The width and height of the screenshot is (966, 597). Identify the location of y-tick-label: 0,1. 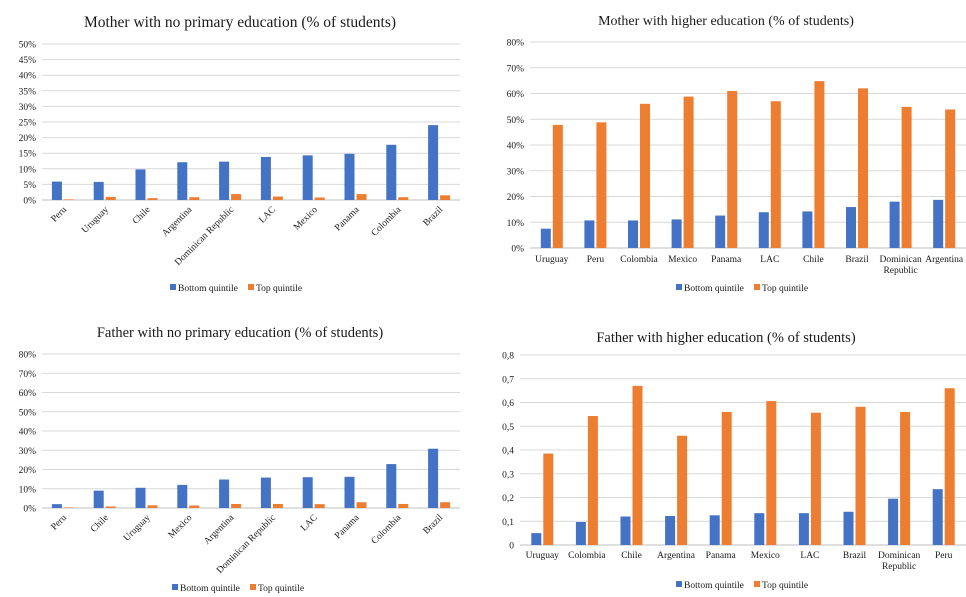
(508, 523).